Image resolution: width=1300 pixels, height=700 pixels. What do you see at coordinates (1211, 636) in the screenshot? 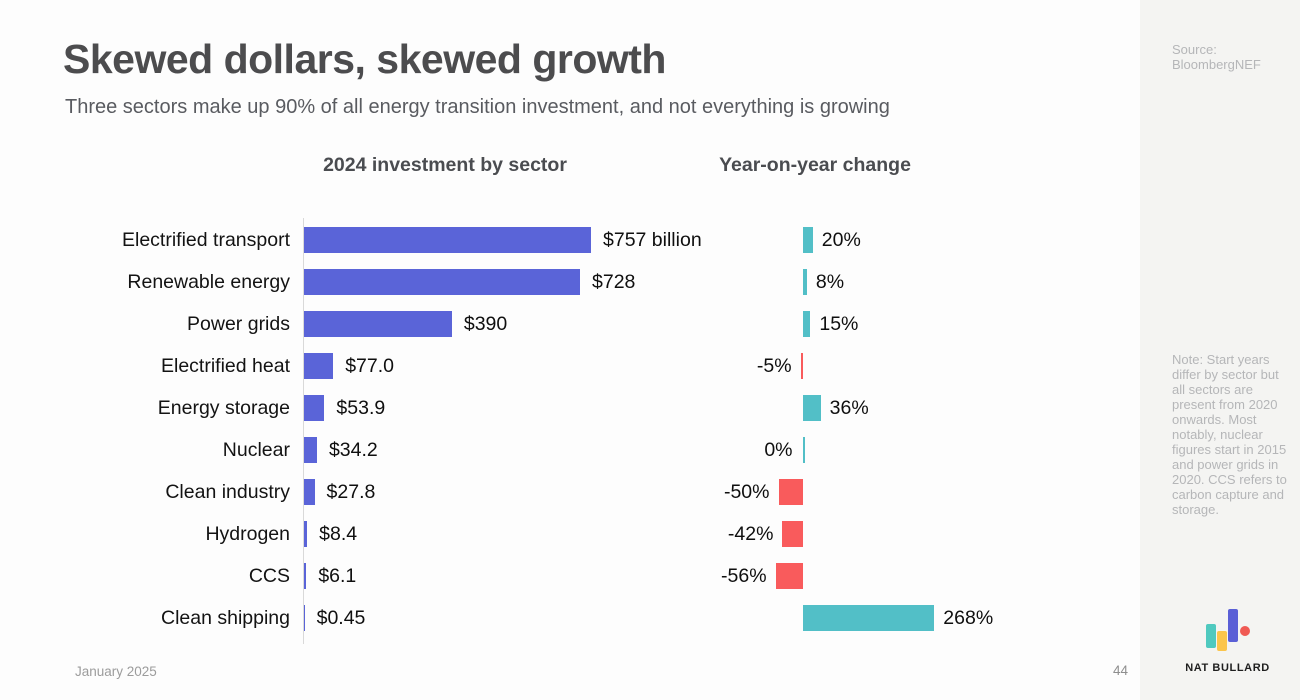
I see `logo-teal-bar-icon` at bounding box center [1211, 636].